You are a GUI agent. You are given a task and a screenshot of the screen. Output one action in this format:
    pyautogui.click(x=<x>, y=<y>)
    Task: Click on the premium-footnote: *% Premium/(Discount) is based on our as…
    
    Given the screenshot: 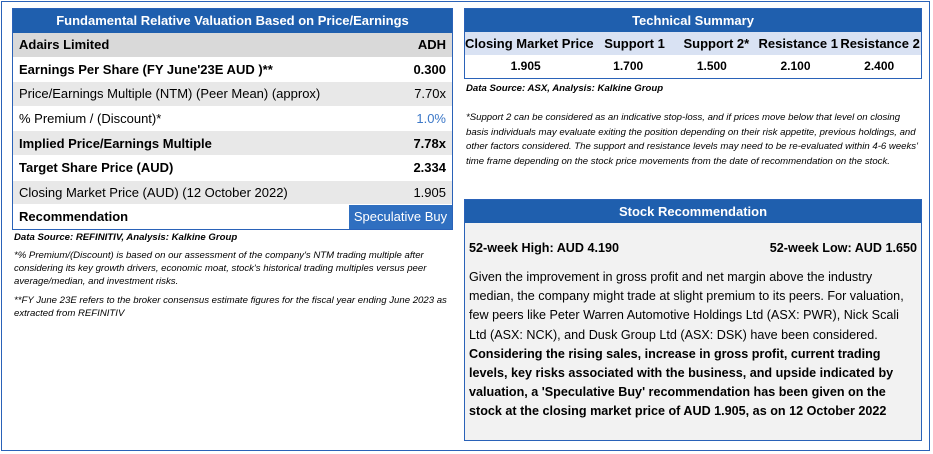 What is the action you would take?
    pyautogui.click(x=220, y=268)
    